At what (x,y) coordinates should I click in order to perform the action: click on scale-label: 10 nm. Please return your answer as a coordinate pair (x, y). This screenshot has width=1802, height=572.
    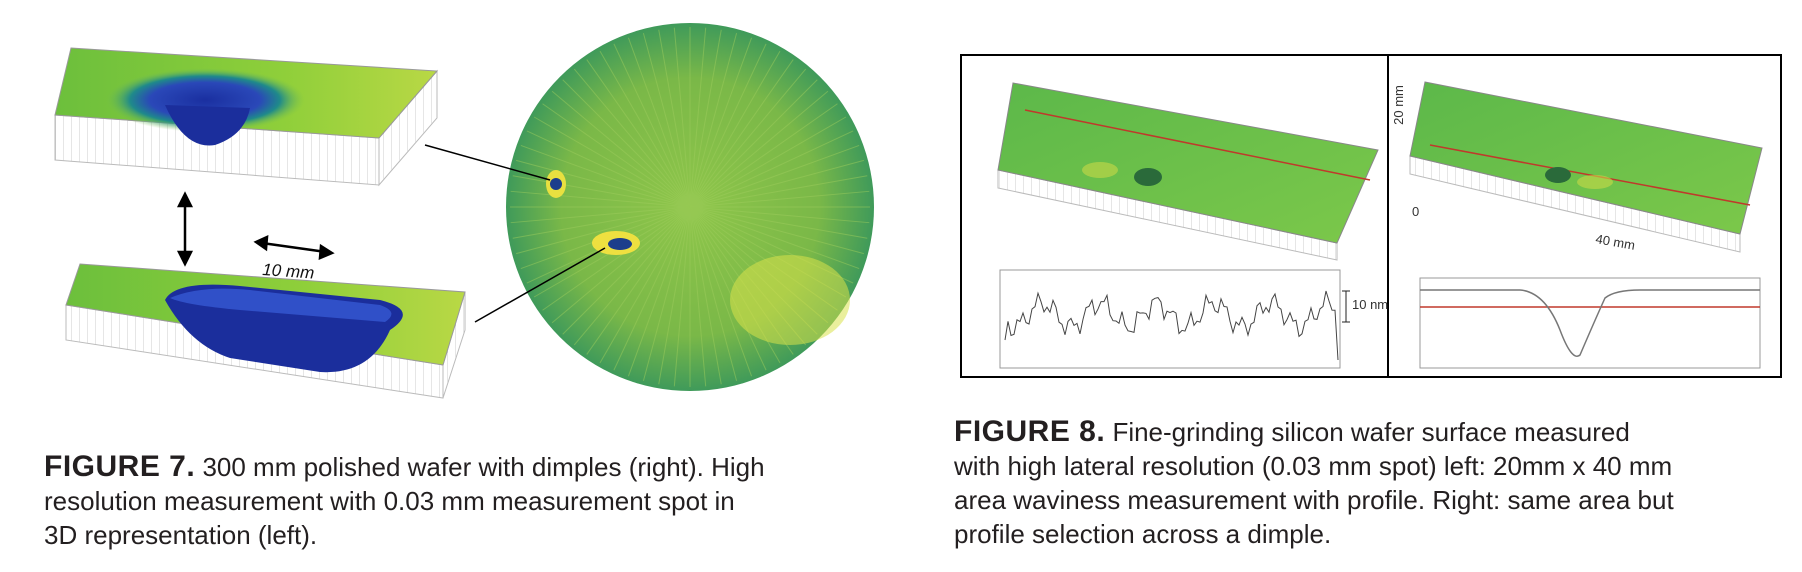
    Looking at the image, I should click on (1370, 304).